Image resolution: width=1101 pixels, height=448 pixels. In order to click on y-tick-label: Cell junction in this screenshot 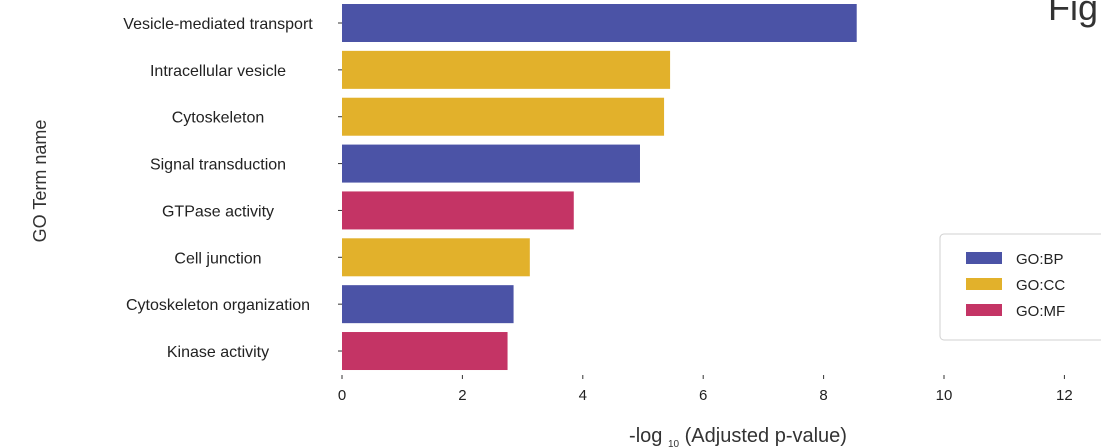, I will do `click(217, 258)`.